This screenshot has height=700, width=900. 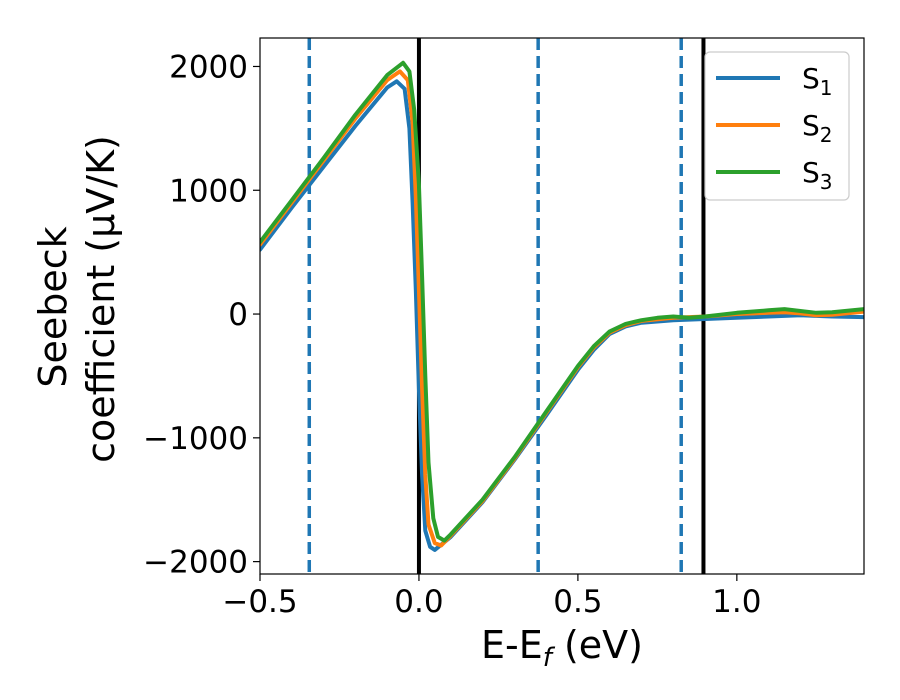 What do you see at coordinates (817, 81) in the screenshot?
I see `legend-label-s1: S1` at bounding box center [817, 81].